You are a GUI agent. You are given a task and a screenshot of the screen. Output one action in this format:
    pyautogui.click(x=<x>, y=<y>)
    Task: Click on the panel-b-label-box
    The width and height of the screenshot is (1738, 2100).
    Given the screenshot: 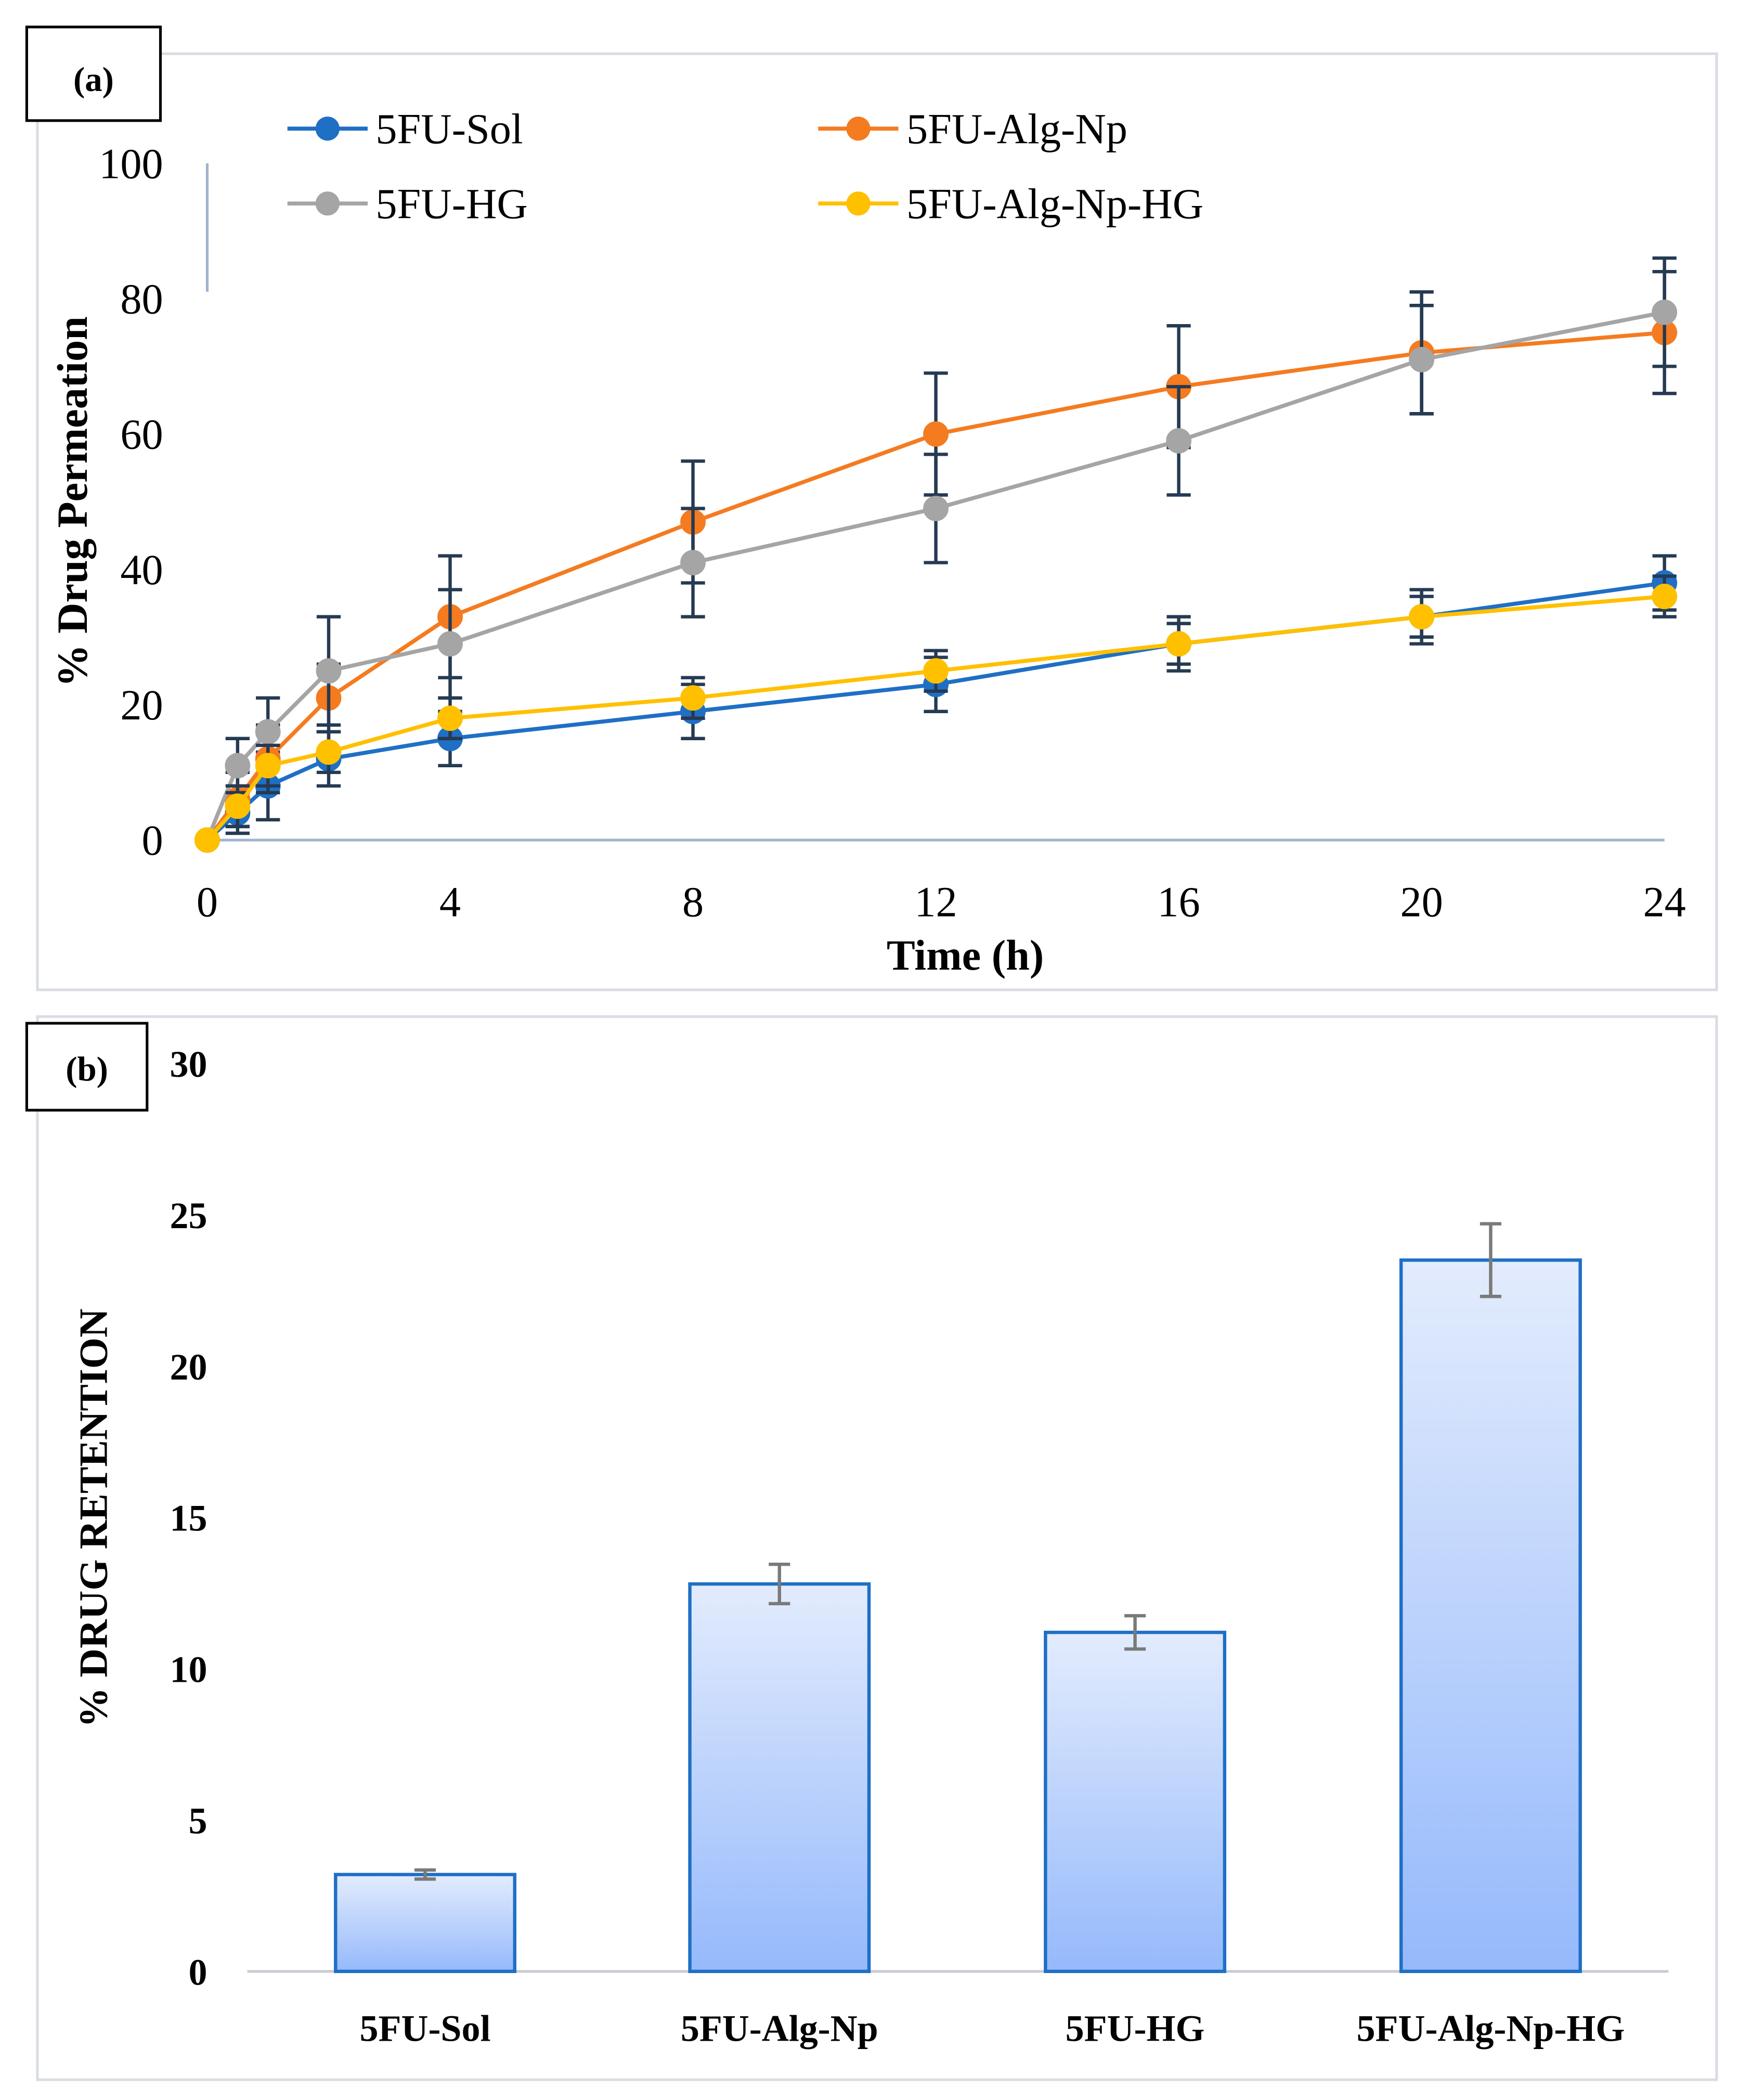 What is the action you would take?
    pyautogui.click(x=87, y=1067)
    